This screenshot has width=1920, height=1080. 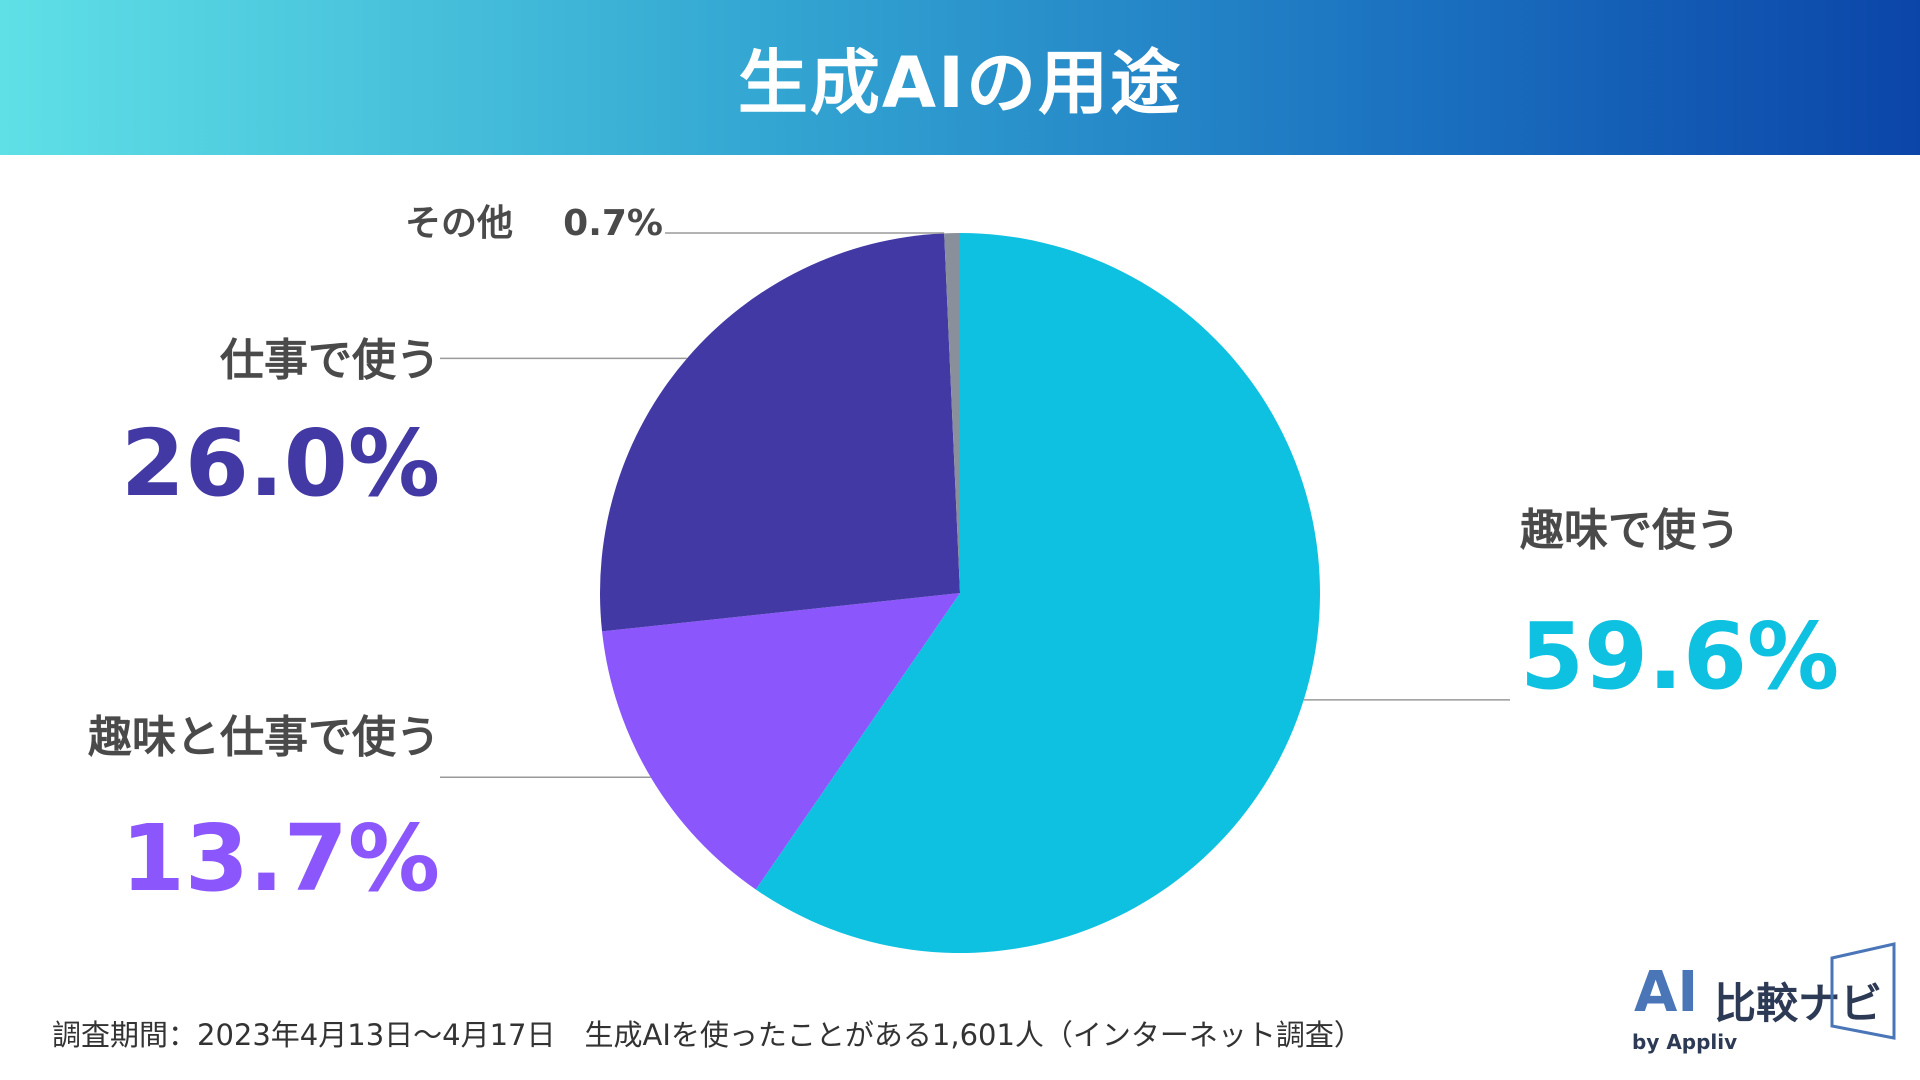 What do you see at coordinates (613, 223) in the screenshot?
I see `slice-value-label: 0.7%` at bounding box center [613, 223].